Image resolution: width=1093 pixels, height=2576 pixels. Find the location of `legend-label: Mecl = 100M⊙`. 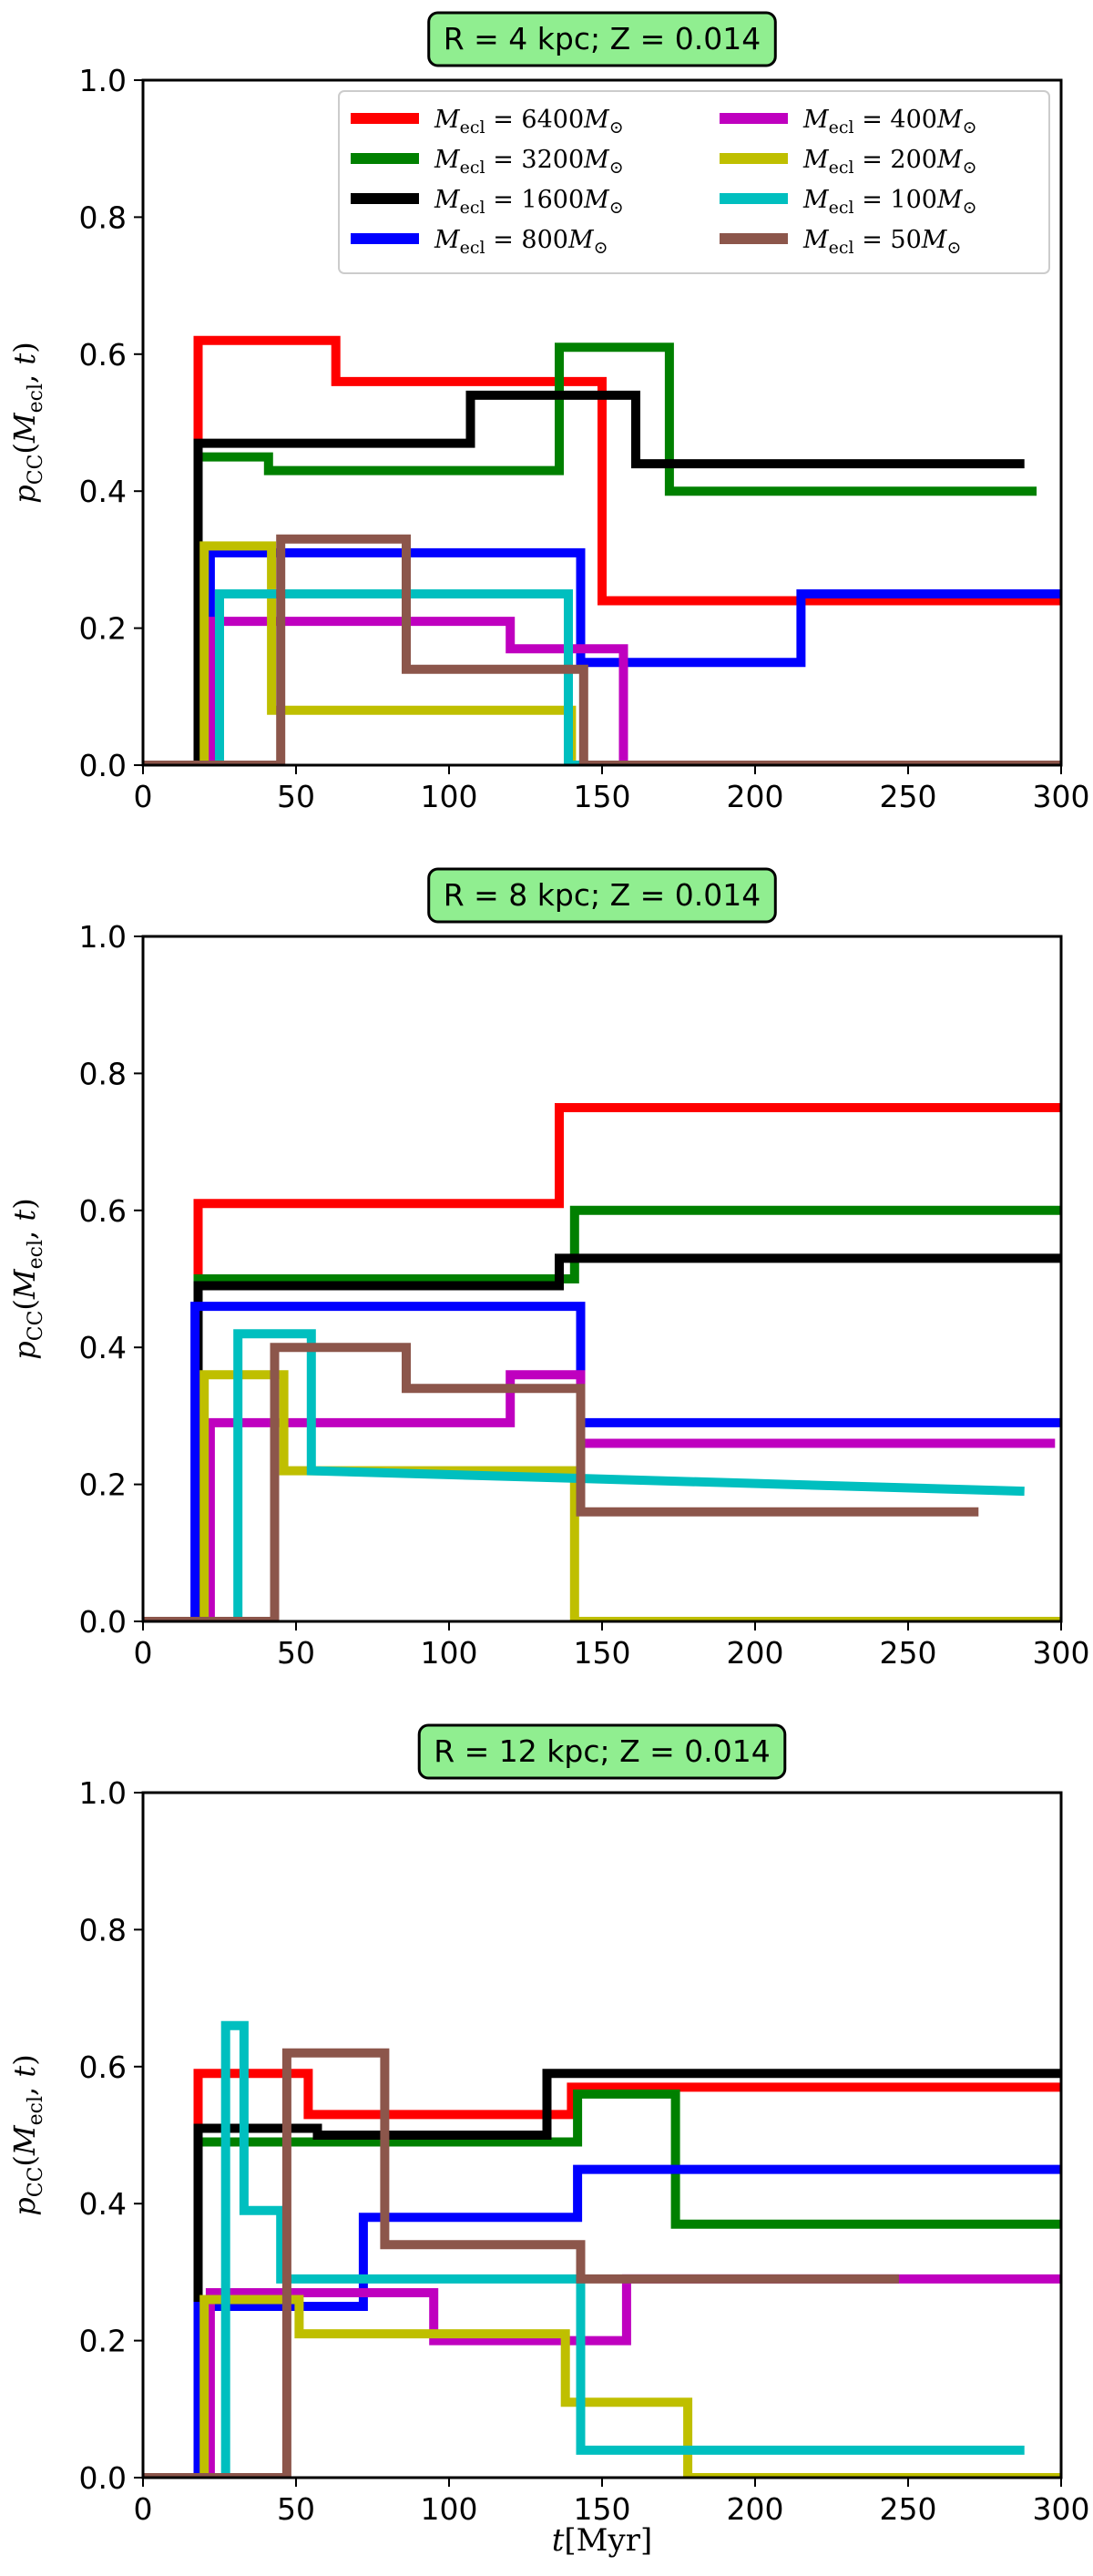

legend-label: Mecl = 100M⊙ is located at coordinates (890, 202).